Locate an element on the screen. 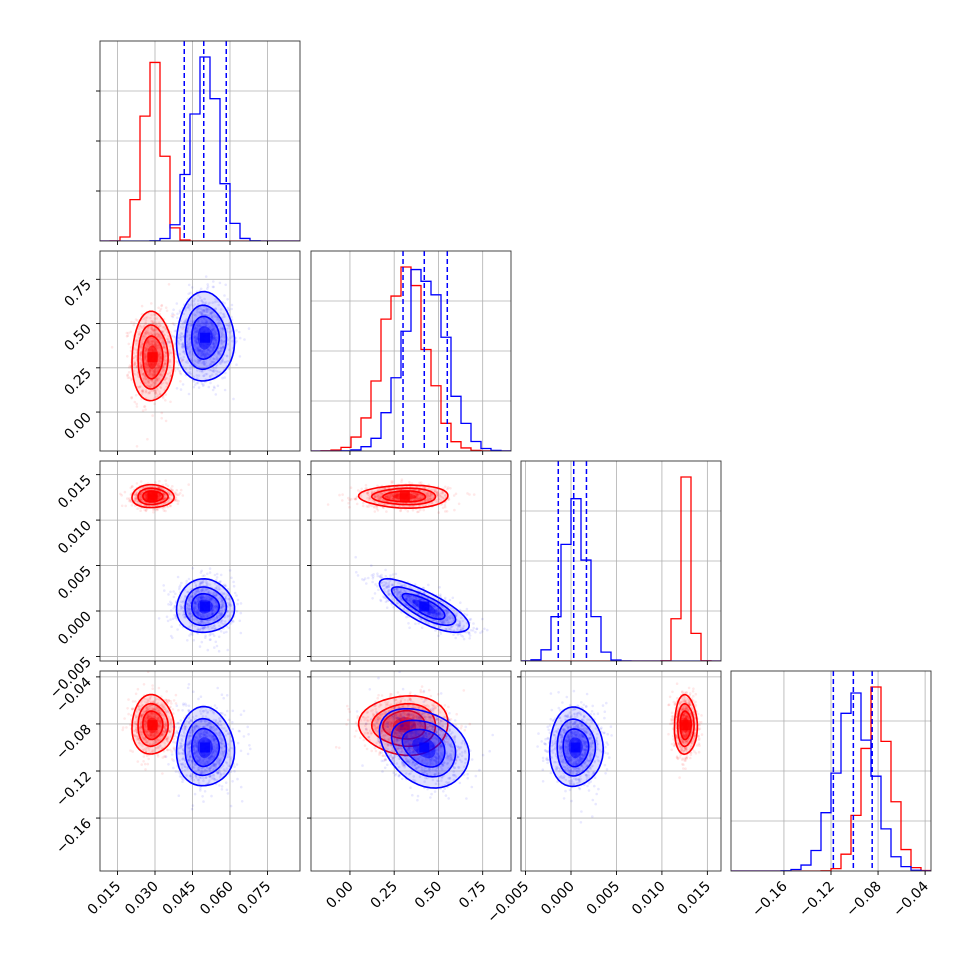 This screenshot has height=970, width=970. histogram-panel is located at coordinates (411, 351).